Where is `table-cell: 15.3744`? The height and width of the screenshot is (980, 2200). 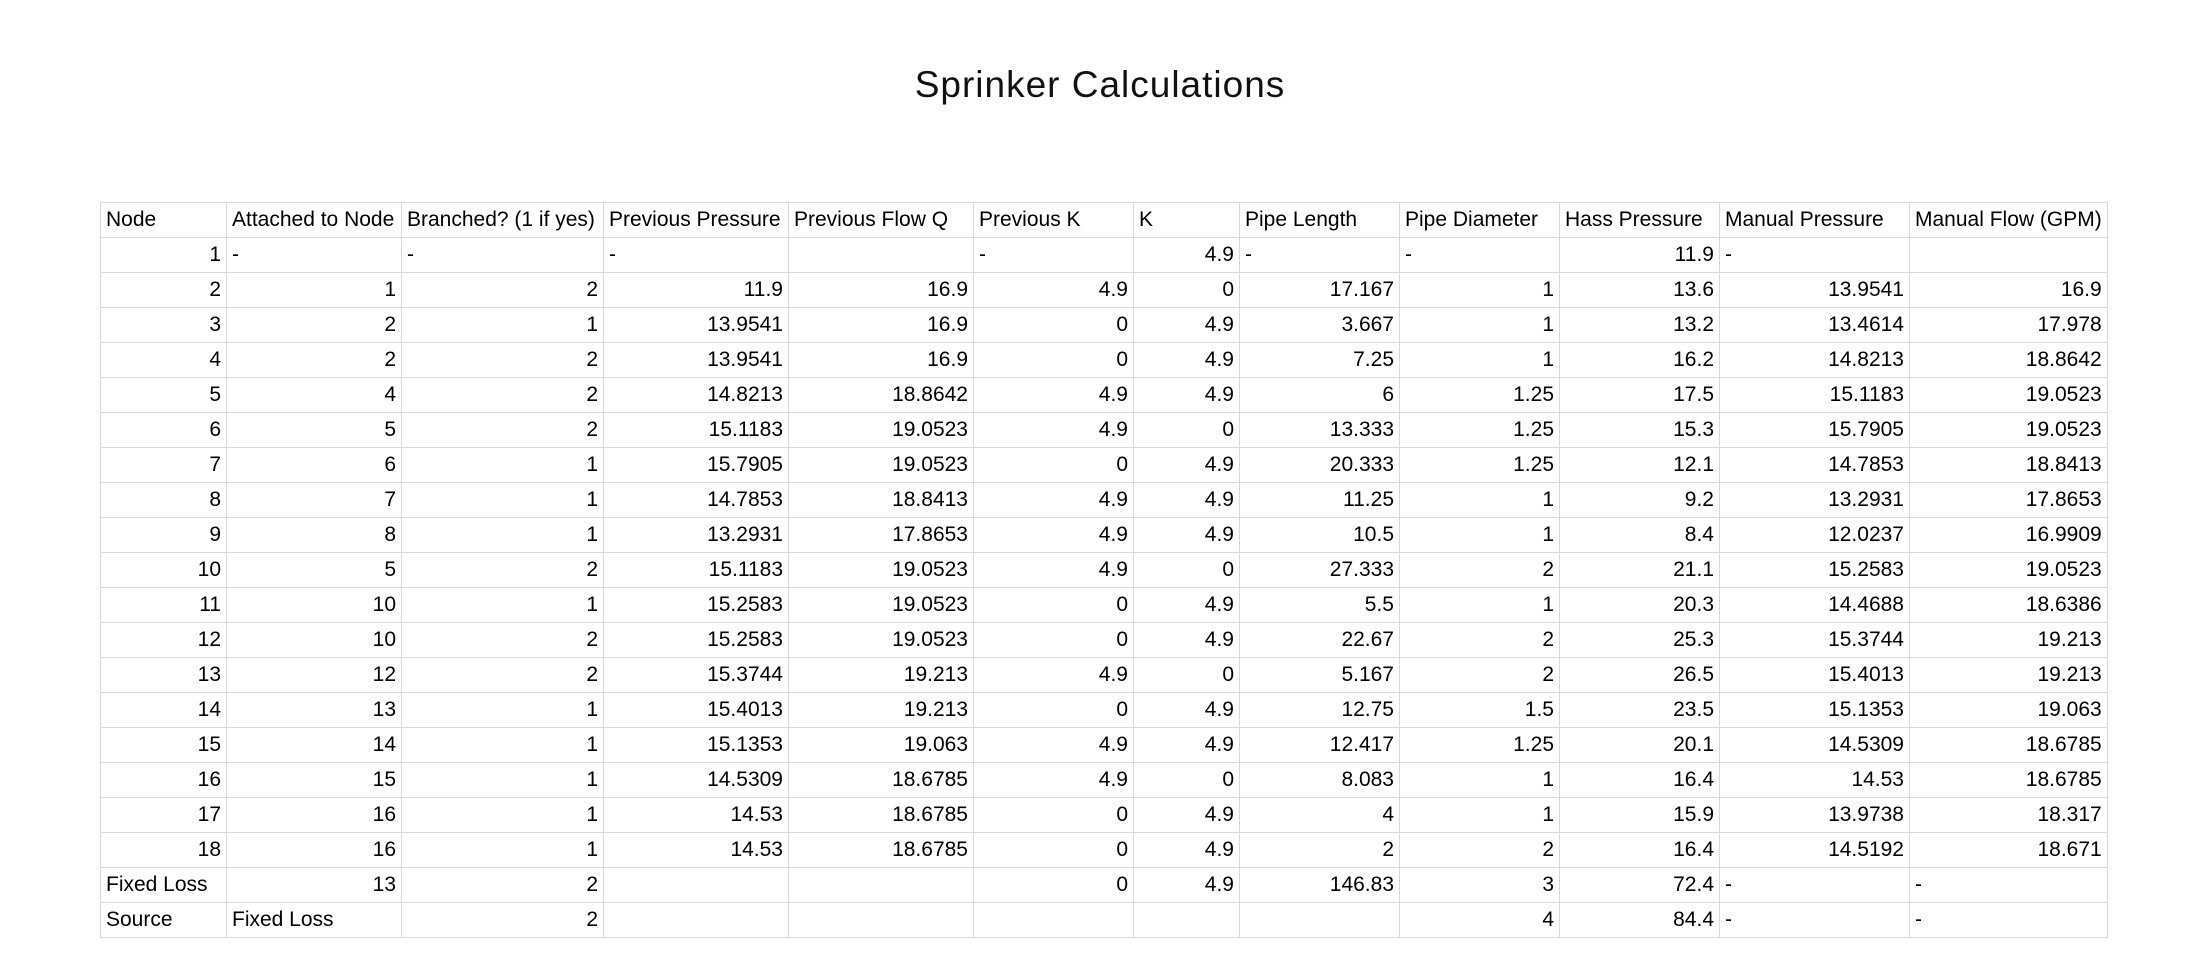
table-cell: 15.3744 is located at coordinates (696, 675).